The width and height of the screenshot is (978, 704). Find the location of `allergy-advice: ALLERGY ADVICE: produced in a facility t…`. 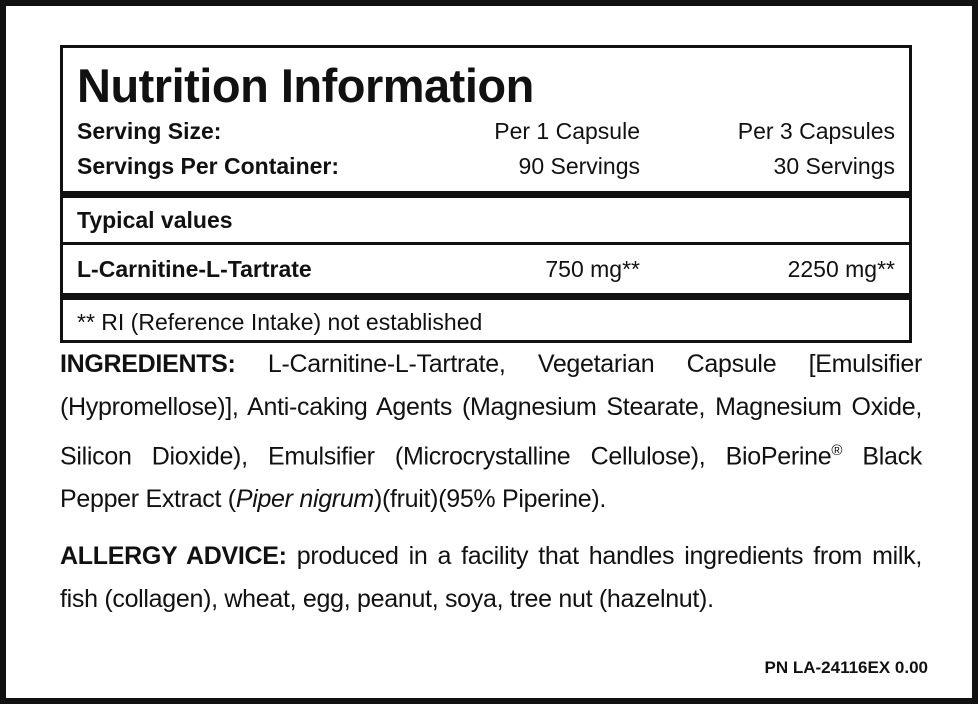

allergy-advice: ALLERGY ADVICE: produced in a facility t… is located at coordinates (491, 578).